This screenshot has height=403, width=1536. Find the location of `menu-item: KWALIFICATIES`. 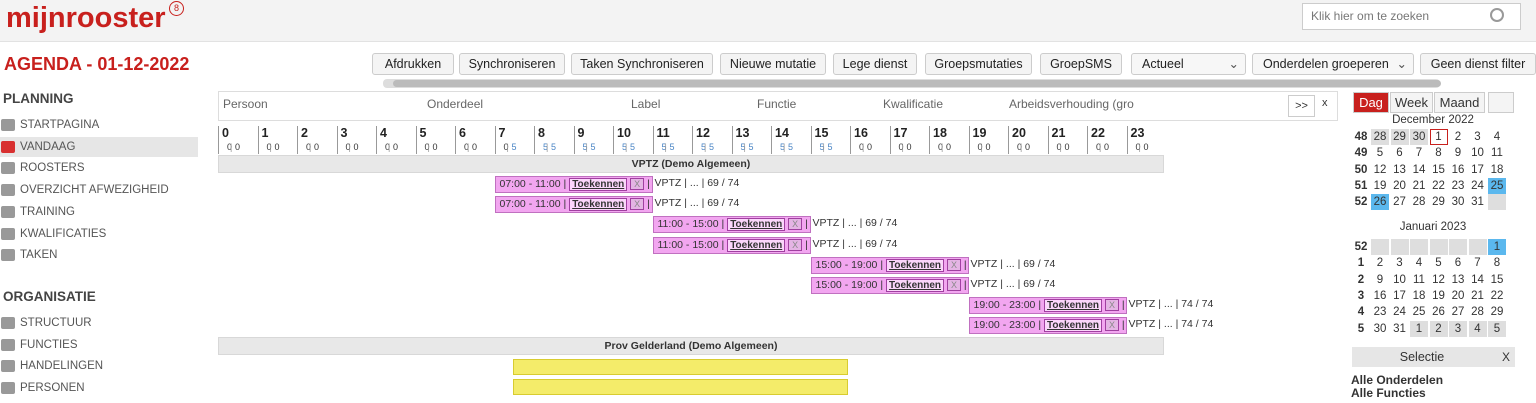

menu-item: KWALIFICATIES is located at coordinates (99, 234).